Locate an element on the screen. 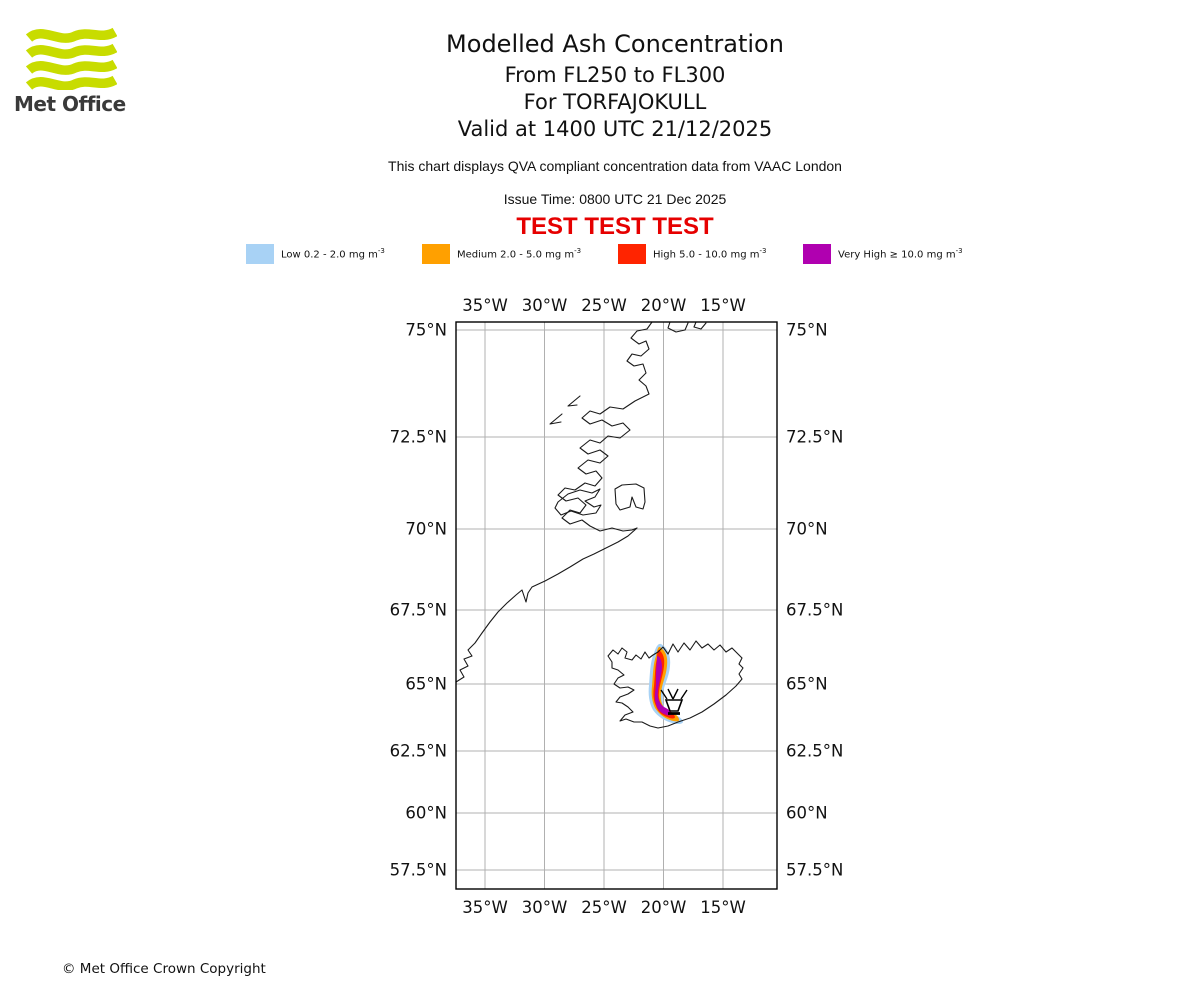 The width and height of the screenshot is (1200, 1000). legend-swatch-low is located at coordinates (260, 254).